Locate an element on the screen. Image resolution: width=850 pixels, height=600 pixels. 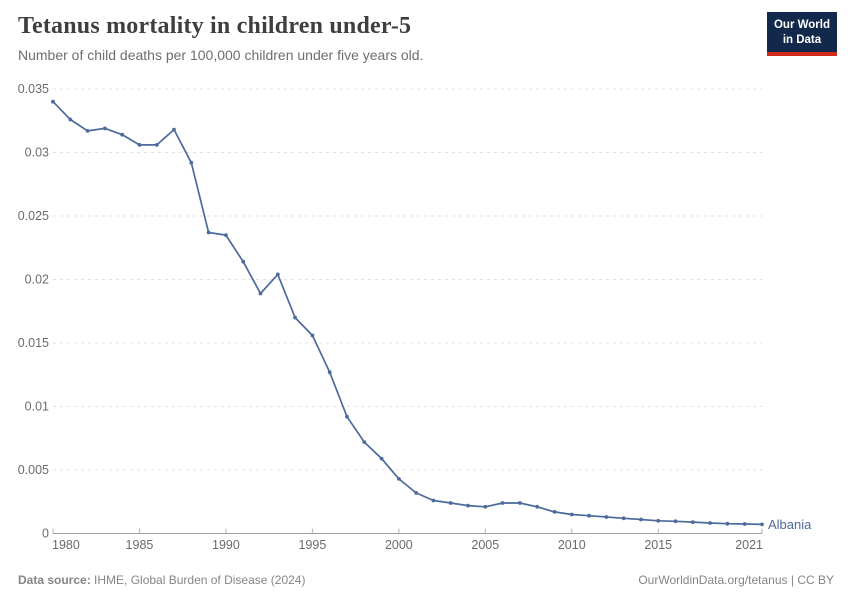
y-axis-tick-label: 0.015 is located at coordinates (33, 343).